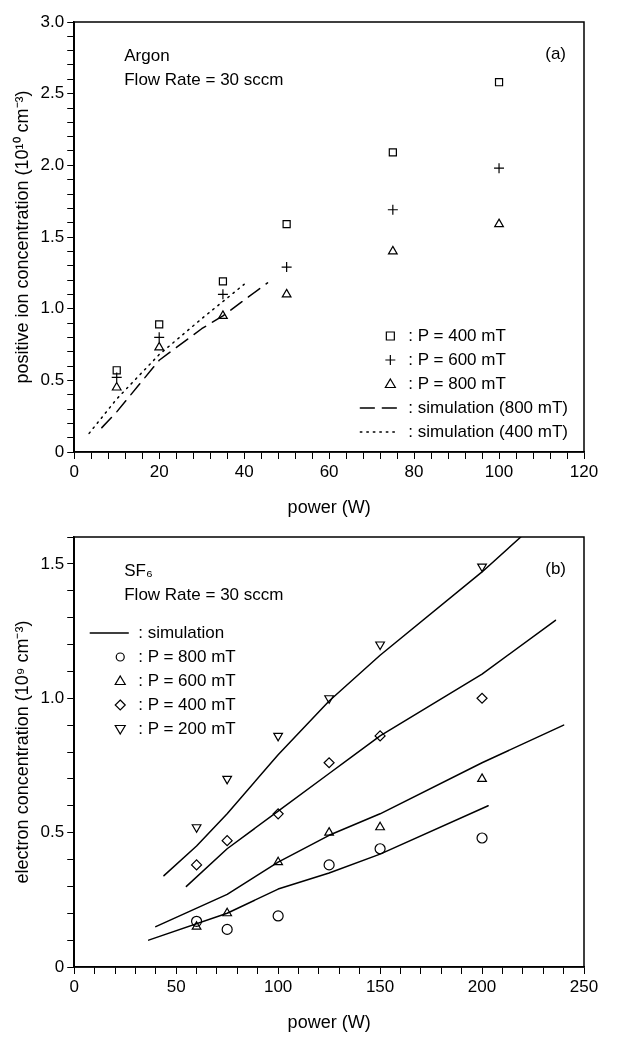 The width and height of the screenshot is (622, 1057). What do you see at coordinates (414, 471) in the screenshot?
I see `x-tick-label: 80` at bounding box center [414, 471].